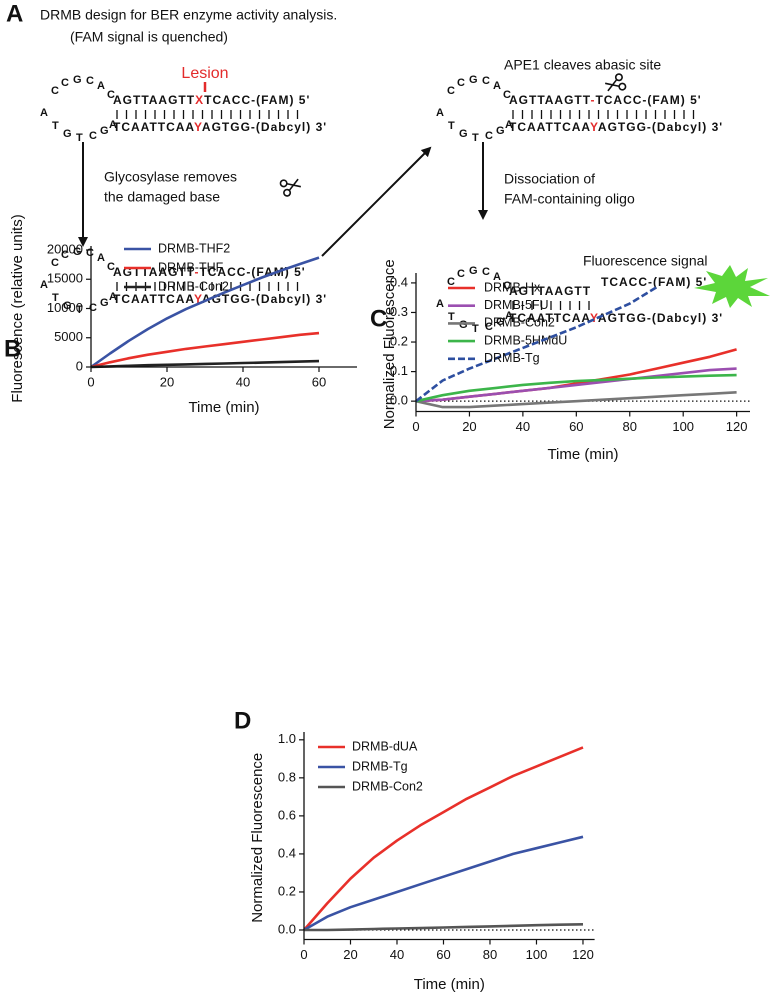 The height and width of the screenshot is (998, 778). Describe the element at coordinates (378, 318) in the screenshot. I see `panel-label: C` at that location.